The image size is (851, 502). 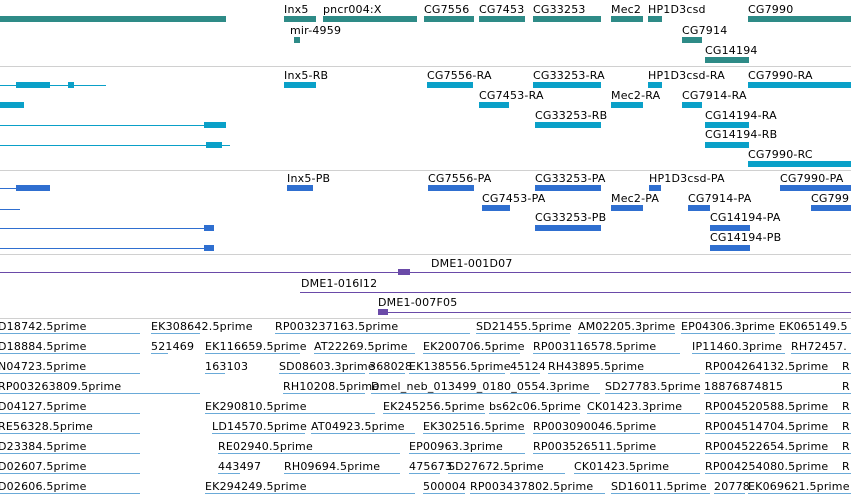 I want to click on feature-label-cg7914: CG7914, so click(x=705, y=30).